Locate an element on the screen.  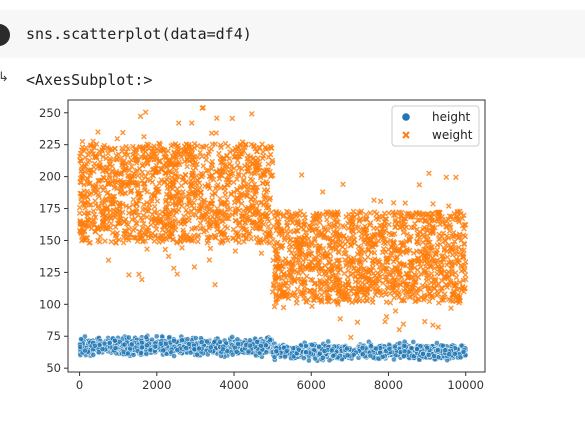
y-tick-label: 100 is located at coordinates (50, 304).